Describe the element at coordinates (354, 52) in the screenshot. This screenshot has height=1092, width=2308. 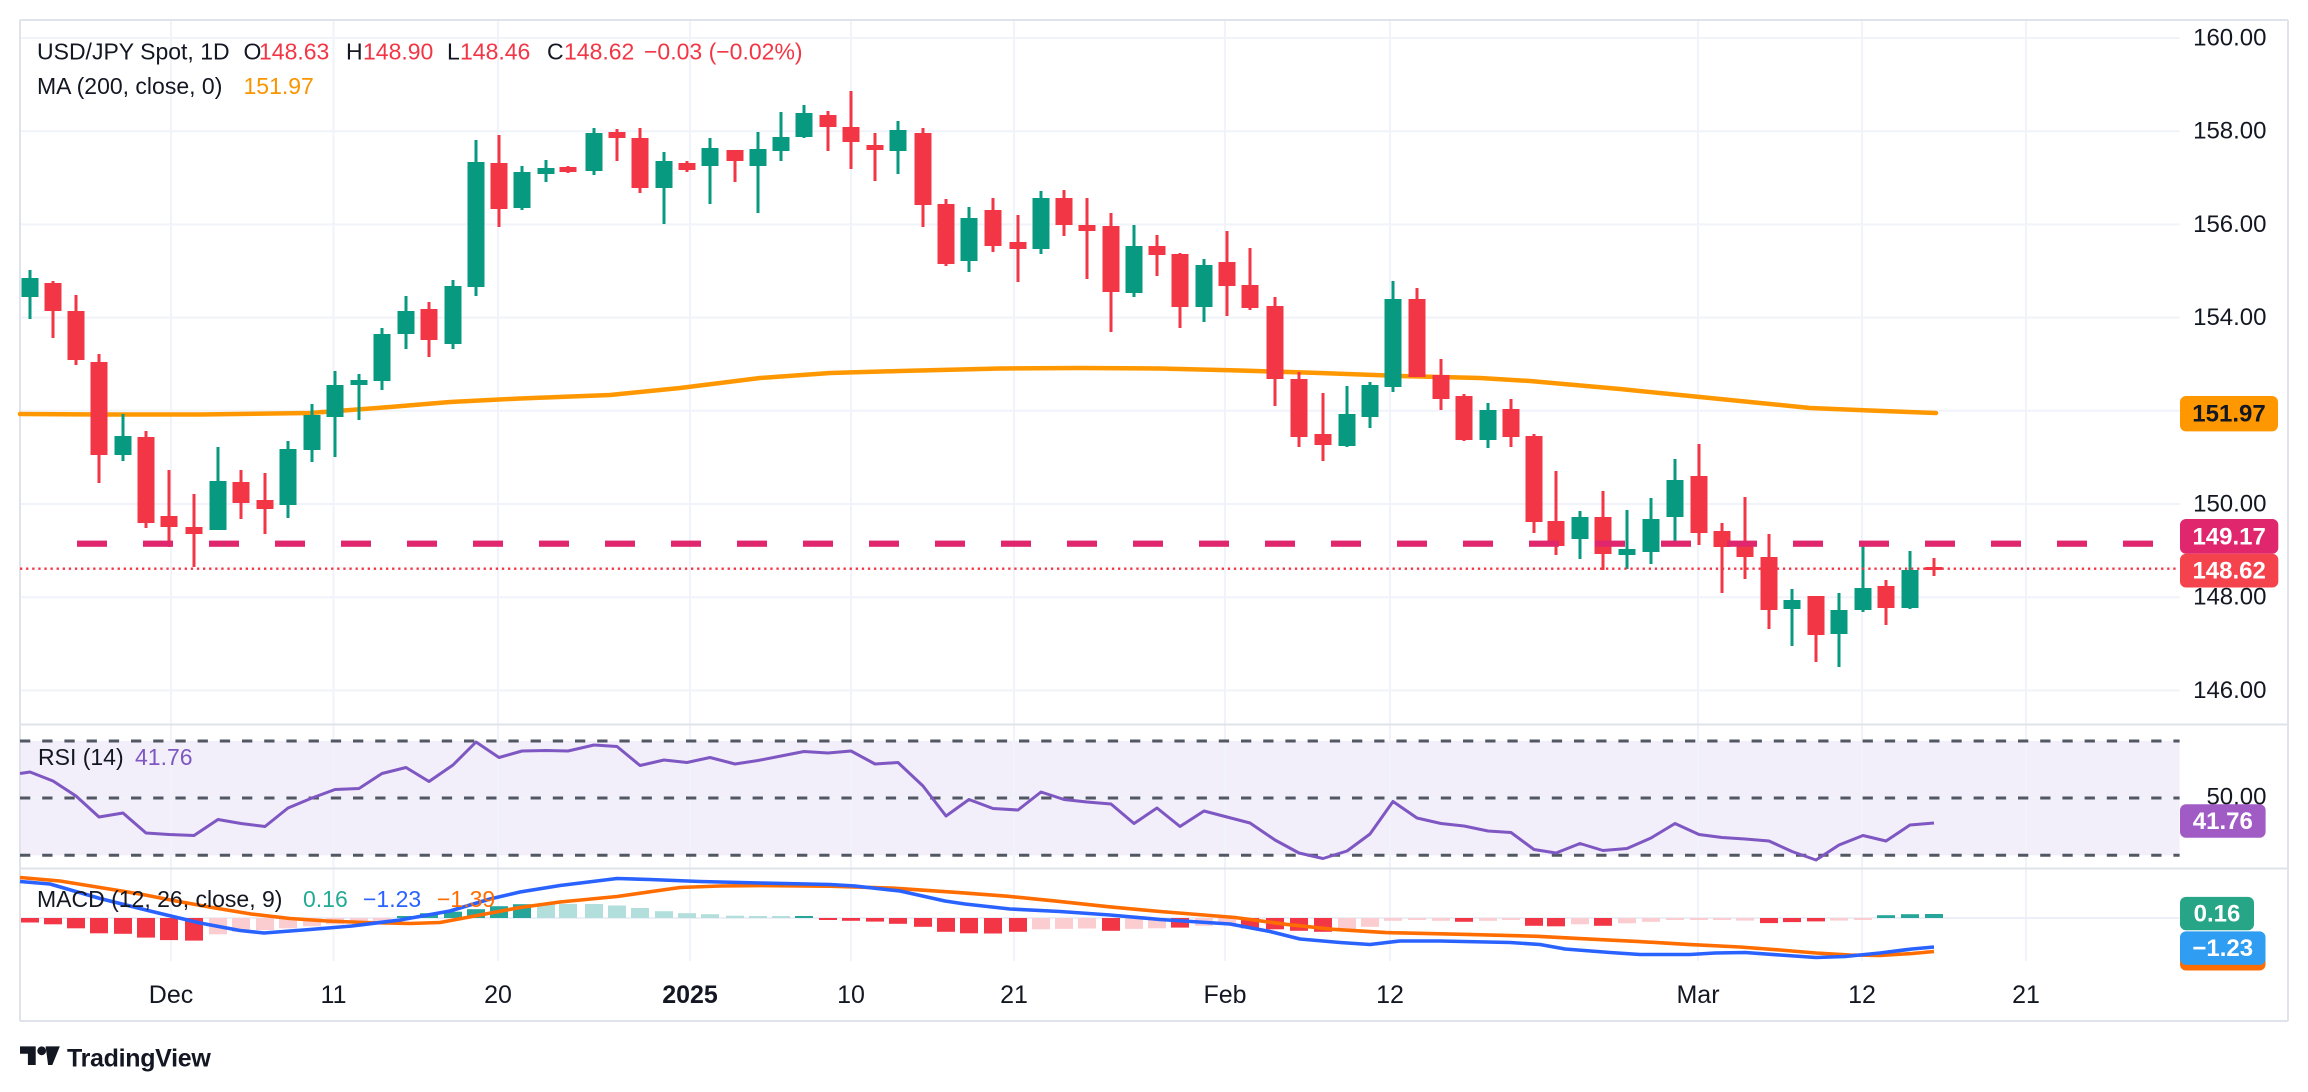
I see `svg-text: H` at that location.